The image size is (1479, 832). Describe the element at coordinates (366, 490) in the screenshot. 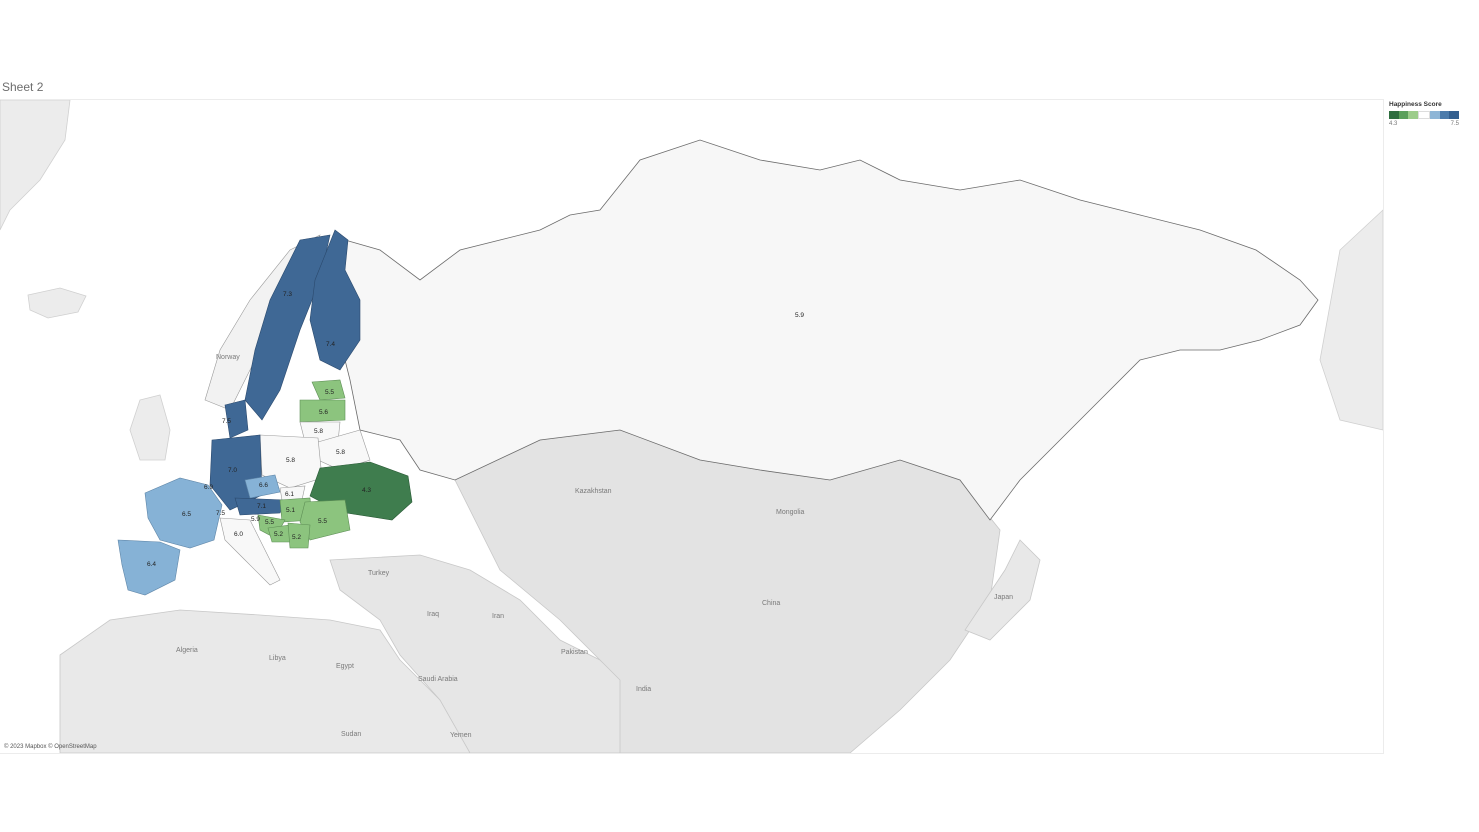

I see `score-label-ukraine: 4.3` at that location.